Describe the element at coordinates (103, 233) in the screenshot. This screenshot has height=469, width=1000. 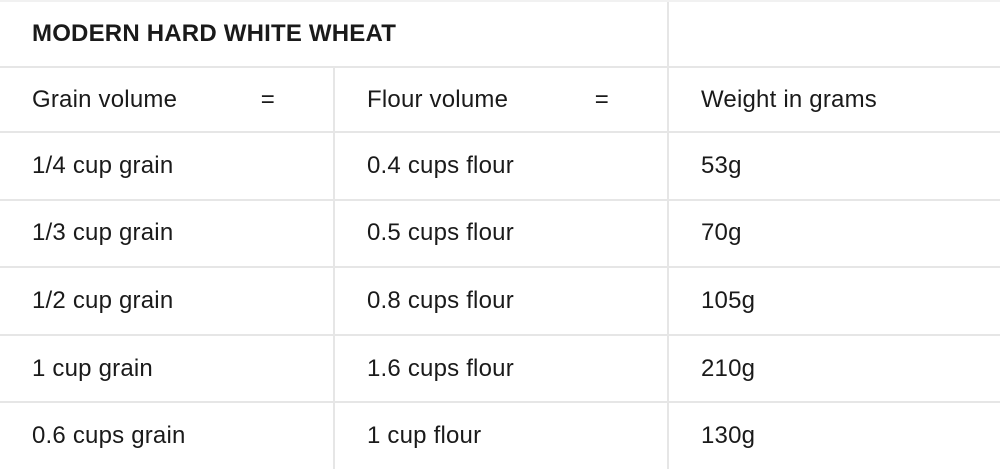
I see `grain-cell: 1/3 cup grain` at that location.